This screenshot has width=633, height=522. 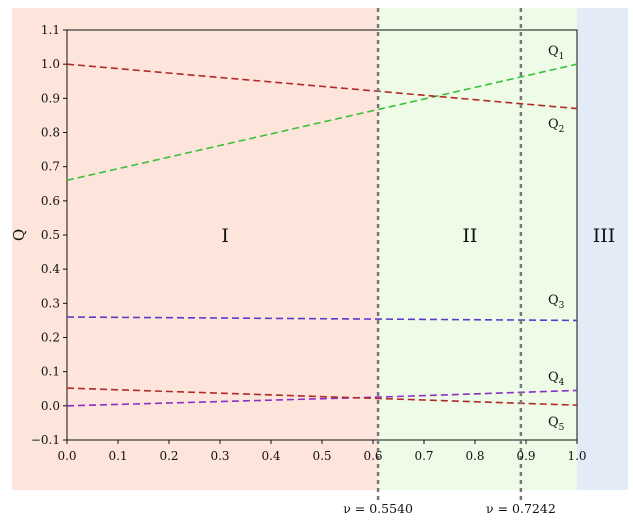 I want to click on region-label-3: III, so click(x=604, y=236).